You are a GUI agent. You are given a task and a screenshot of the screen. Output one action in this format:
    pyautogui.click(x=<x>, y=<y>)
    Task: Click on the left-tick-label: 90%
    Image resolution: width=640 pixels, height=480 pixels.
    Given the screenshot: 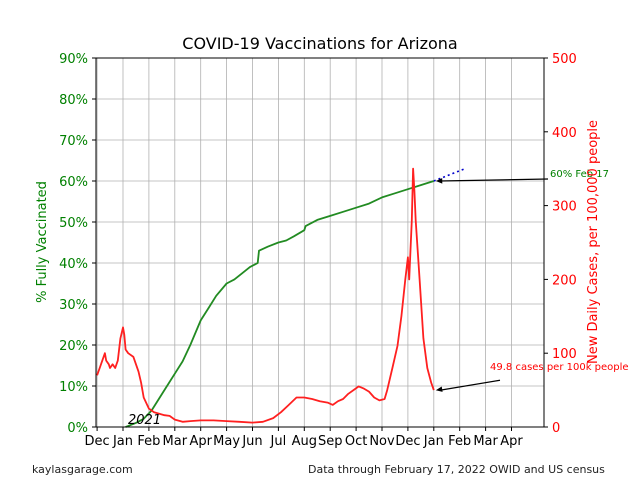 What is the action you would take?
    pyautogui.click(x=73, y=59)
    